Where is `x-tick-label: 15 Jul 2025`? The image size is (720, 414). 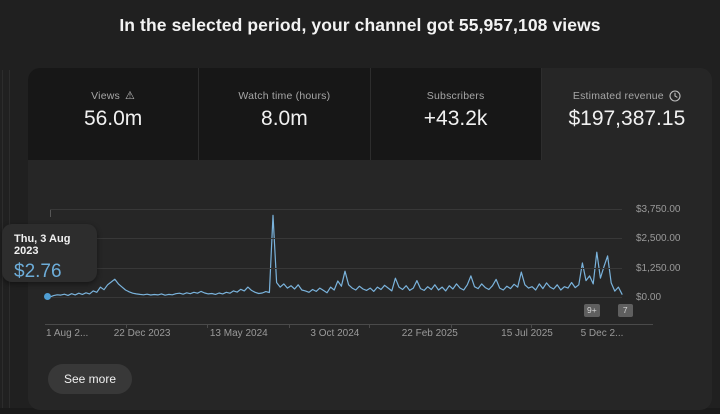
x-tick-label: 15 Jul 2025 is located at coordinates (527, 333).